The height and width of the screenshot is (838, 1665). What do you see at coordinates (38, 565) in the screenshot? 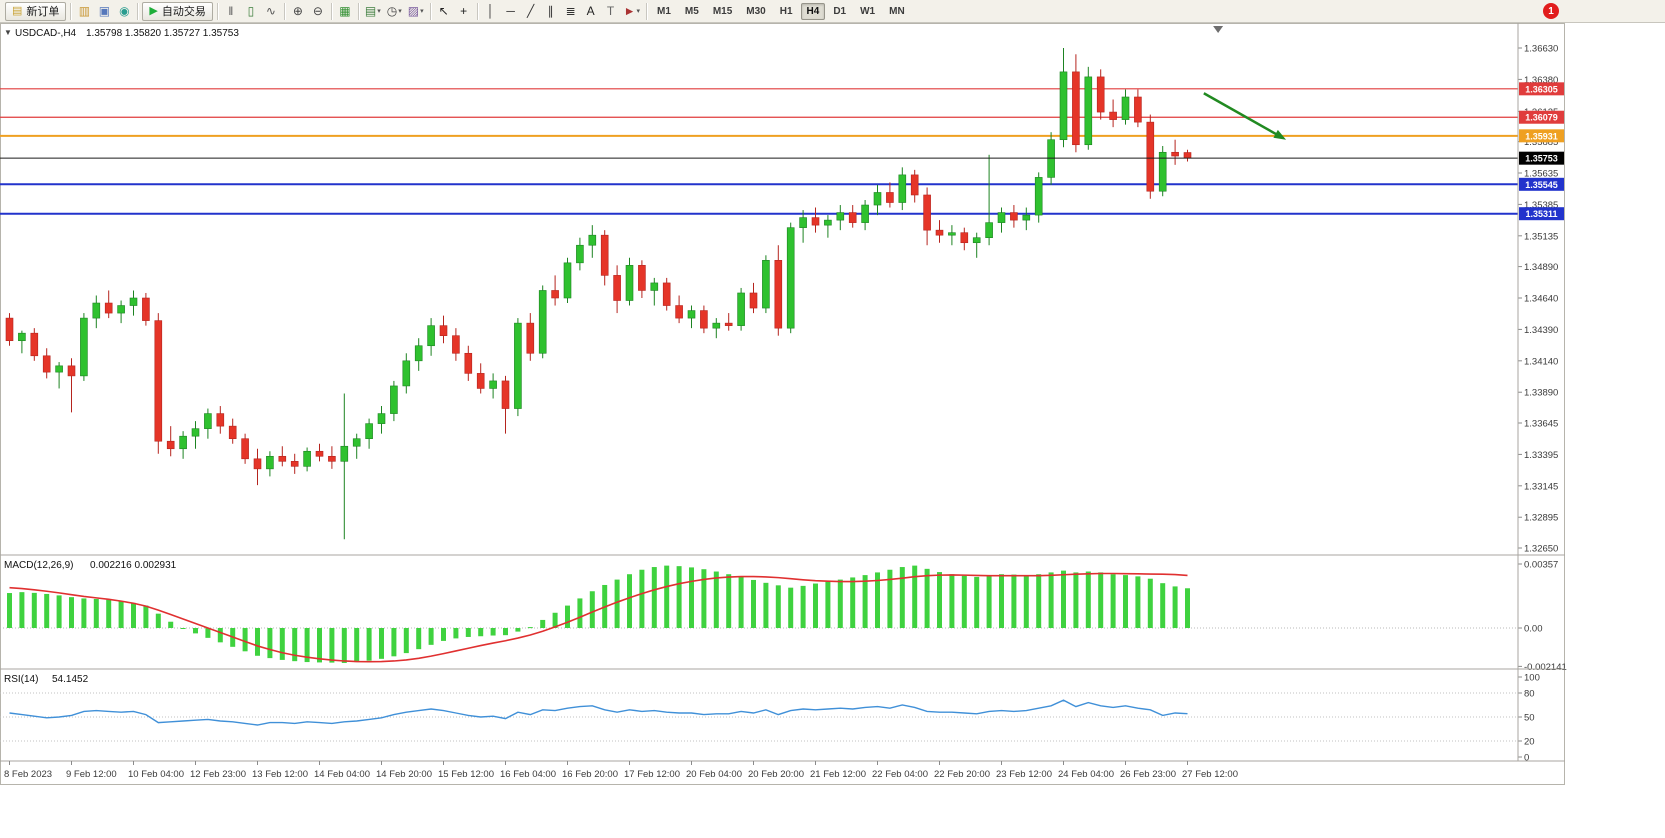
I see `macd-indicator-label: MACD(12,26,9)` at bounding box center [38, 565].